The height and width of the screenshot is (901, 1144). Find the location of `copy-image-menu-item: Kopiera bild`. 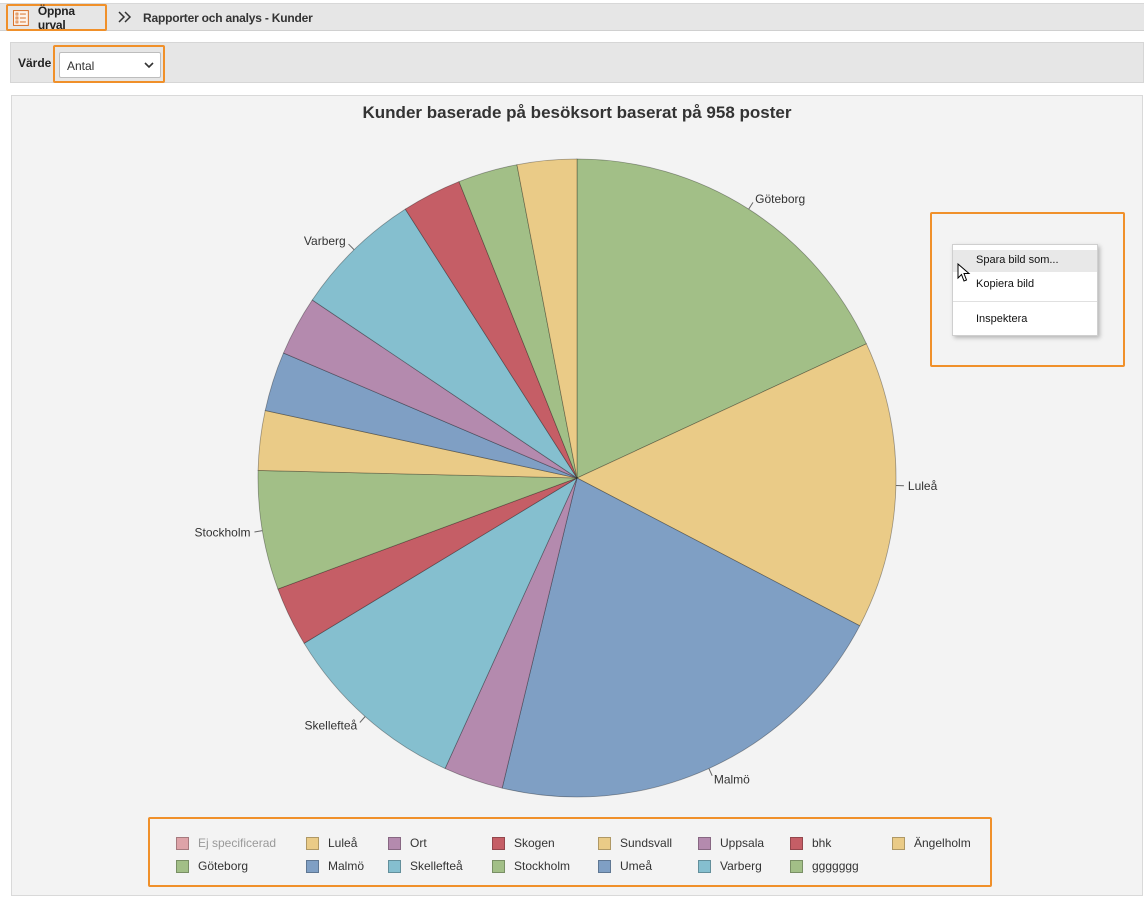

copy-image-menu-item: Kopiera bild is located at coordinates (1005, 284).